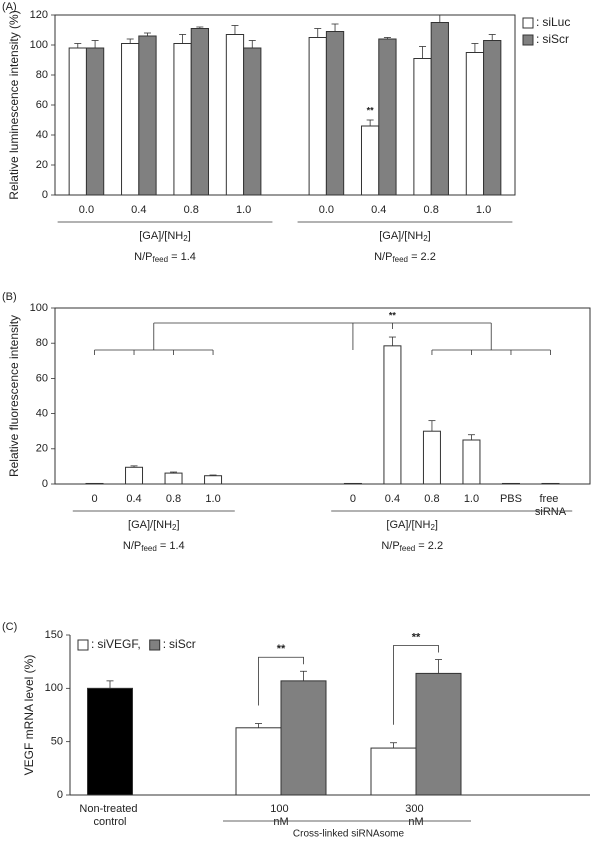 This screenshot has width=600, height=843. Describe the element at coordinates (511, 499) in the screenshot. I see `x-tick-label: PBS` at that location.